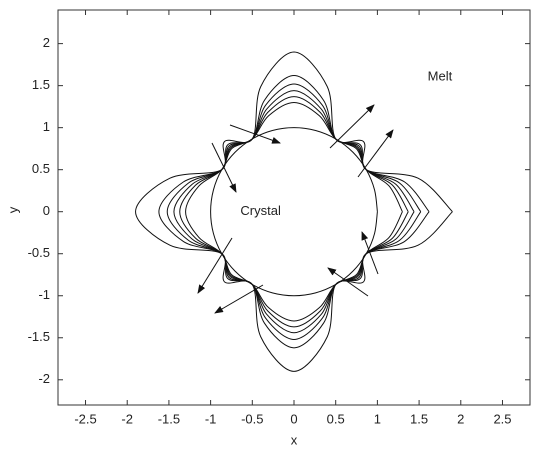 The image size is (550, 459). What do you see at coordinates (336, 418) in the screenshot?
I see `x-tick-label: 0.5` at bounding box center [336, 418].